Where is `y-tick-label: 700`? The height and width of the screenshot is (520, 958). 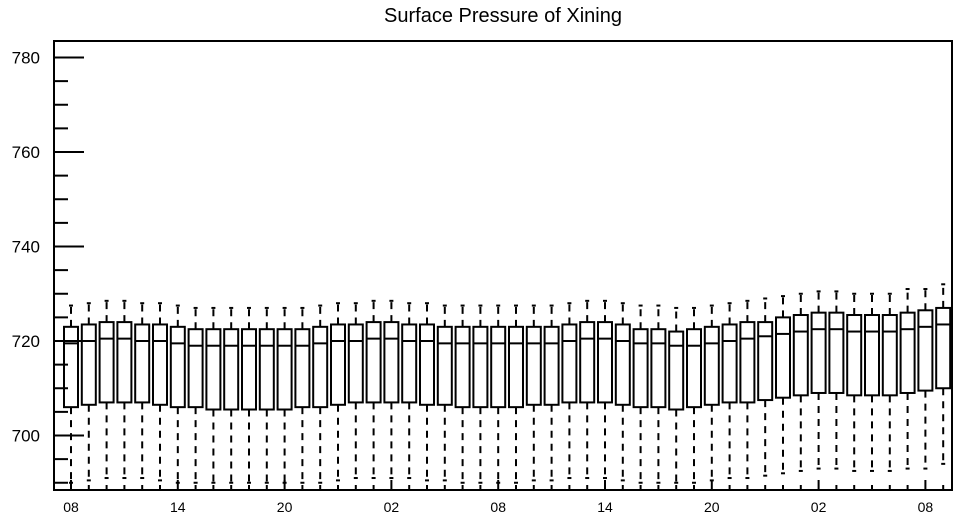
y-tick-label: 700 is located at coordinates (26, 436).